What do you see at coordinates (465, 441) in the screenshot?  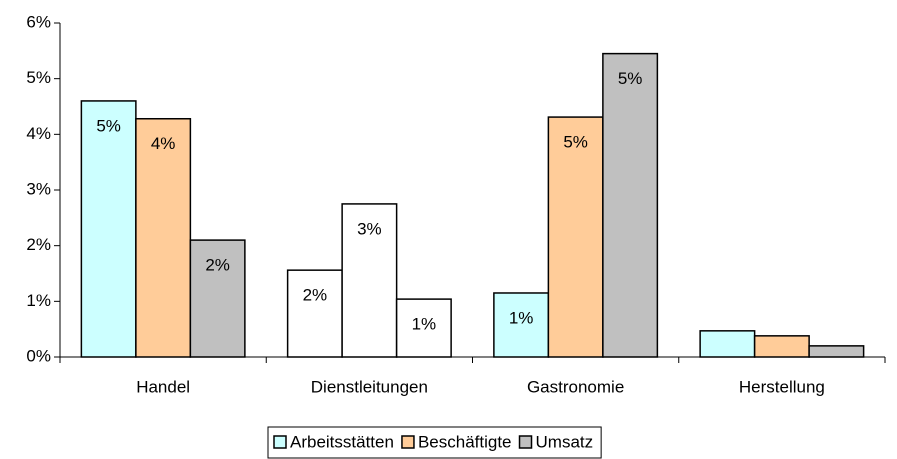 I see `legend-label: Beschäftigte` at bounding box center [465, 441].